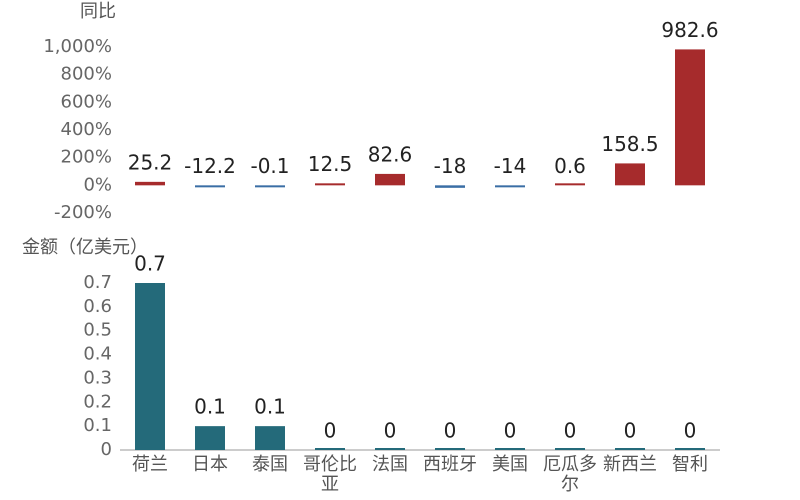  I want to click on y-tick-label: 0.7, so click(97, 282).